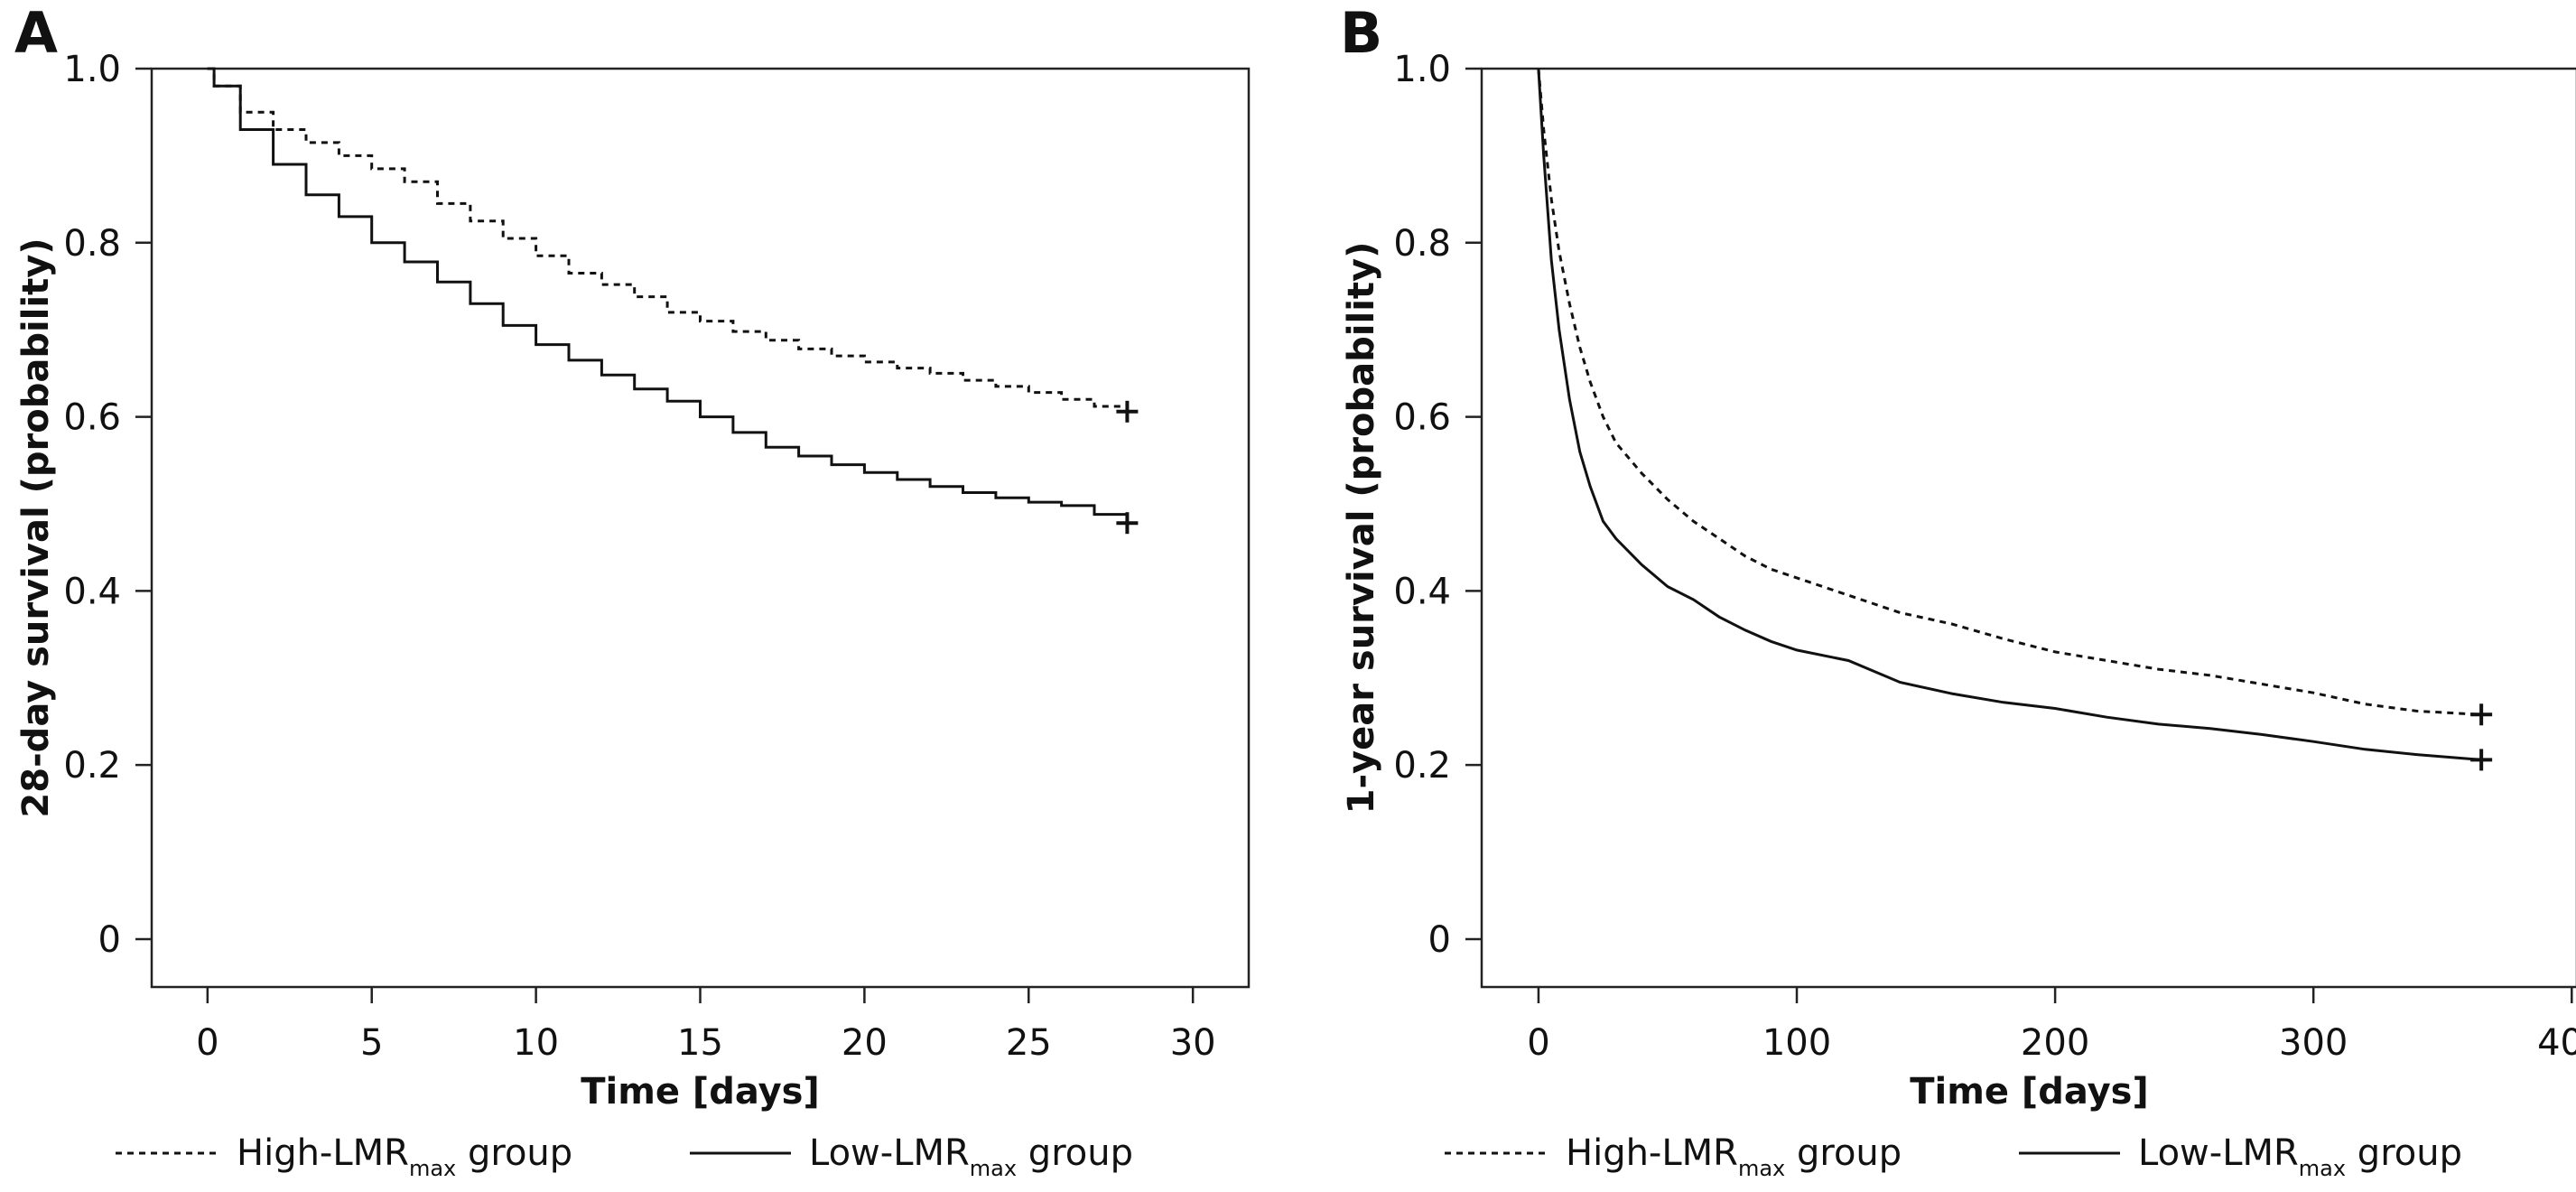 The height and width of the screenshot is (1192, 2576). What do you see at coordinates (92, 70) in the screenshot?
I see `panel-a-ytick-label: 1.0` at bounding box center [92, 70].